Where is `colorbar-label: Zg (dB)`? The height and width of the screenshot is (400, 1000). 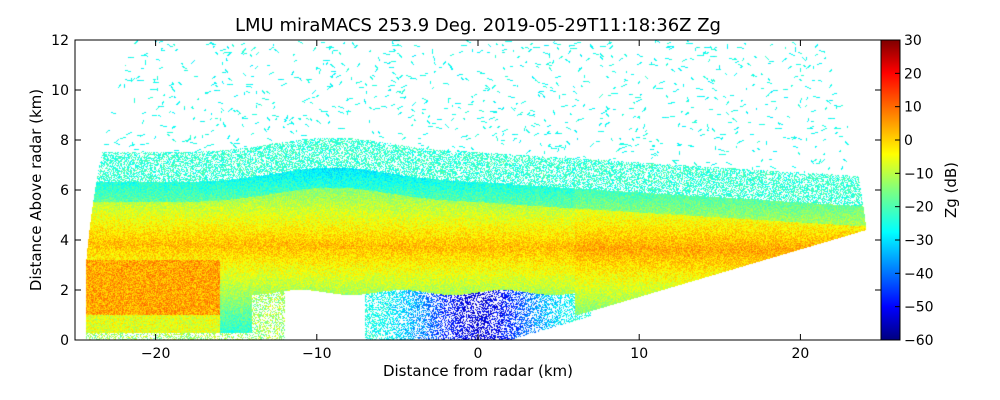 colorbar-label: Zg (dB) is located at coordinates (951, 190).